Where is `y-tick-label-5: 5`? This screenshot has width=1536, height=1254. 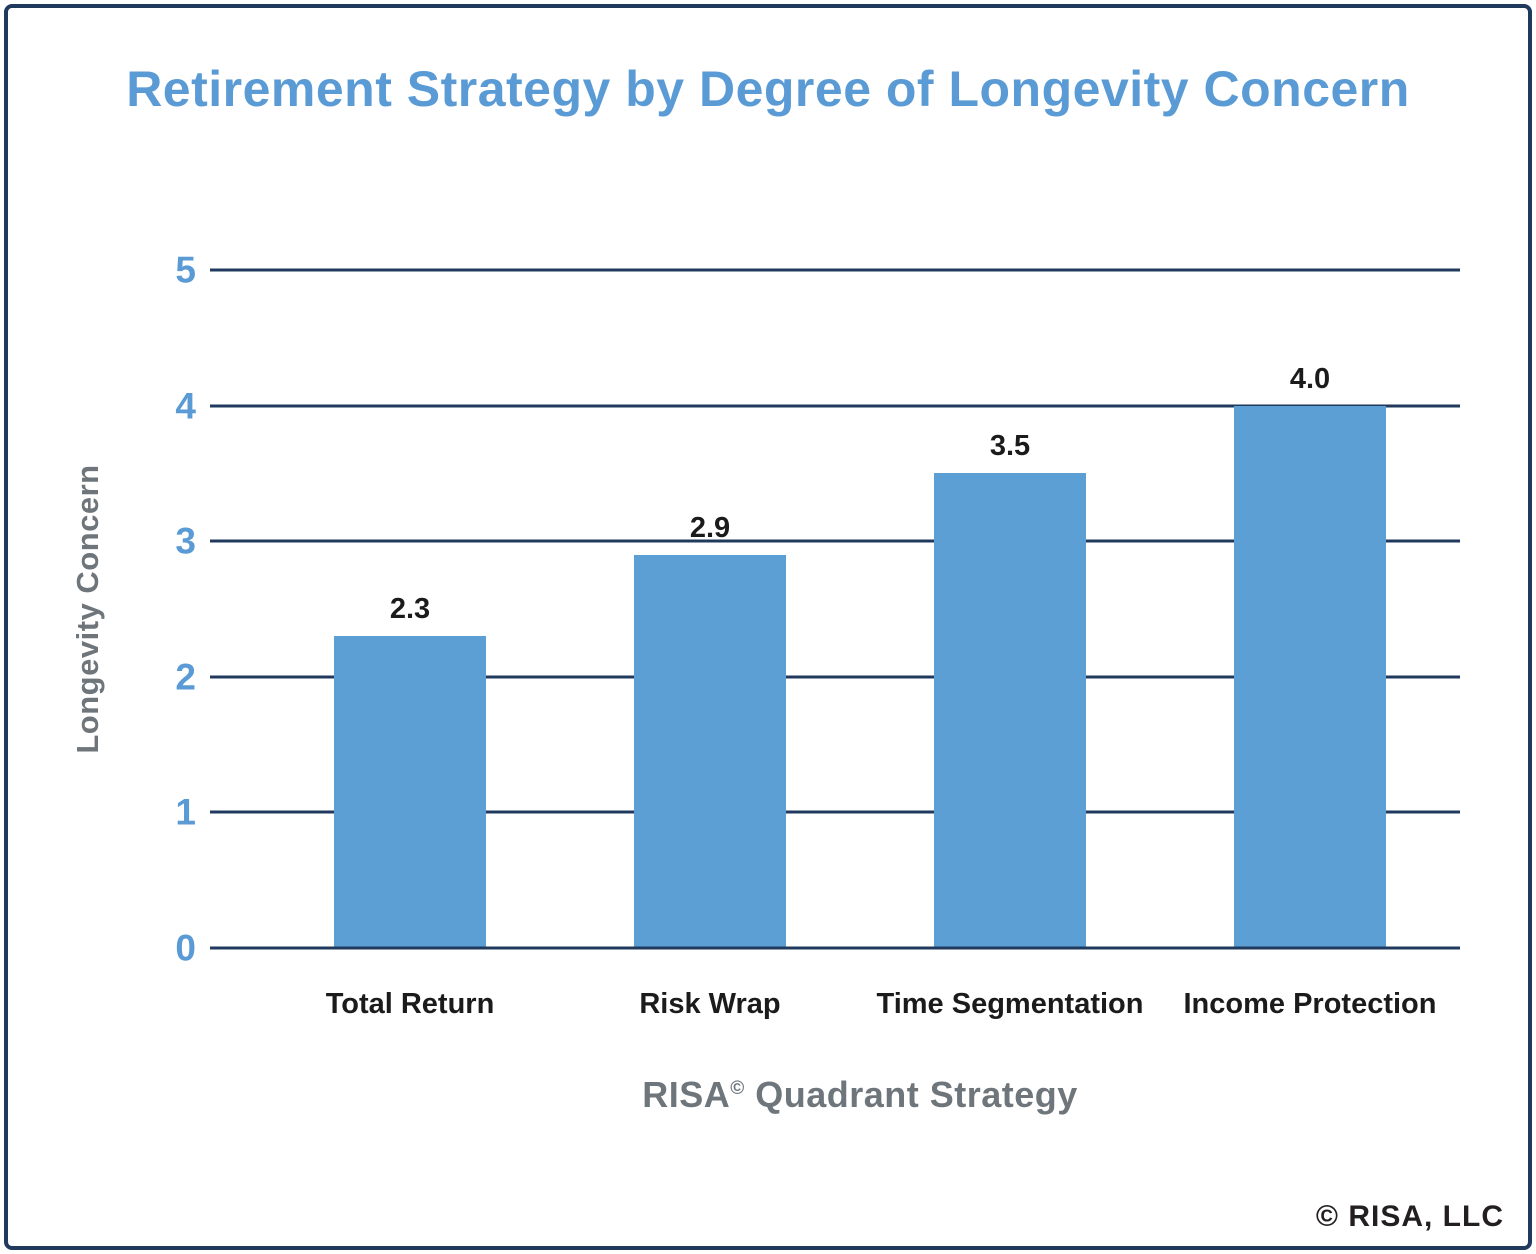 y-tick-label-5: 5 is located at coordinates (185, 270).